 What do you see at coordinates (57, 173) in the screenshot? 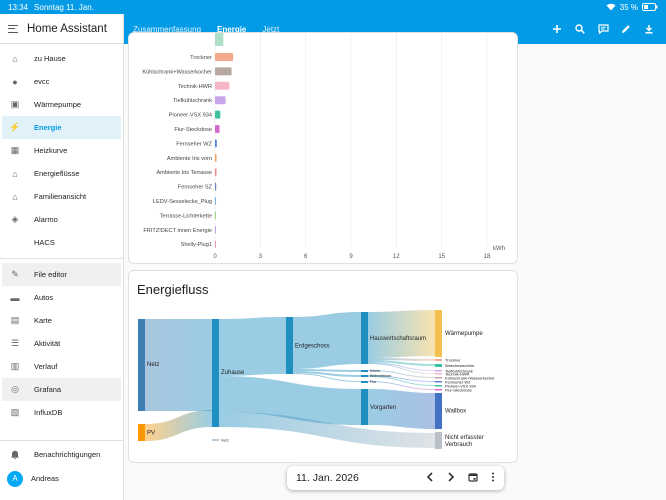
I see `sidebar-item-label: Energieflüsse` at bounding box center [57, 173].